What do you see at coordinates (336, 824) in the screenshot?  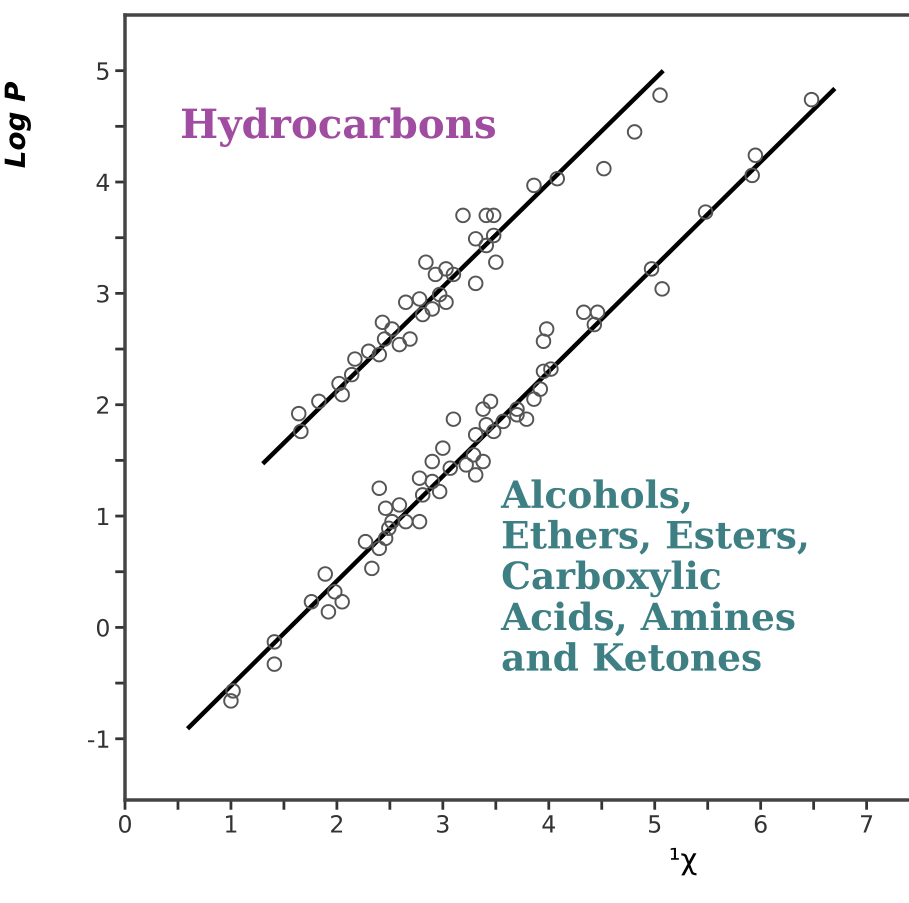 I see `x-tick-label: 2` at bounding box center [336, 824].